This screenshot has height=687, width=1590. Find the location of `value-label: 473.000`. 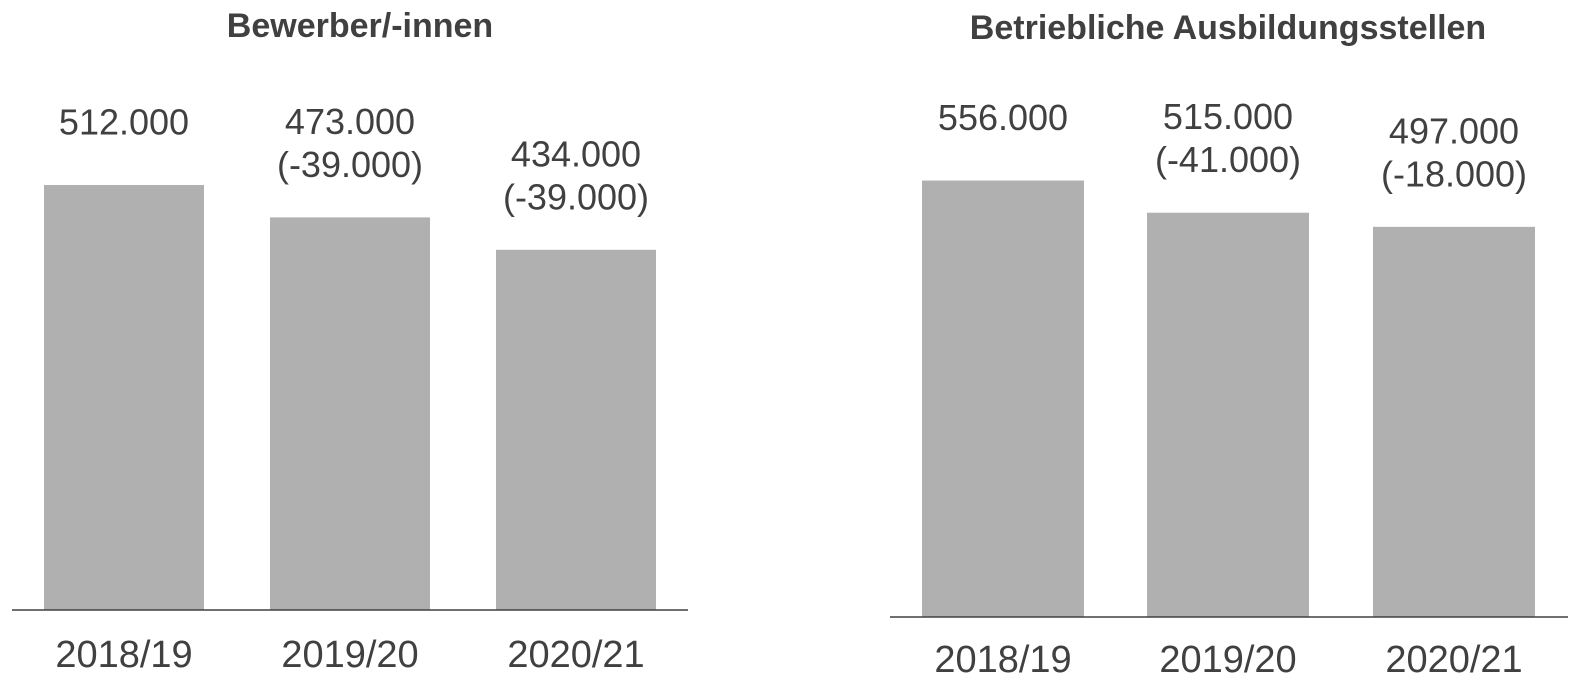

value-label: 473.000 is located at coordinates (350, 121).